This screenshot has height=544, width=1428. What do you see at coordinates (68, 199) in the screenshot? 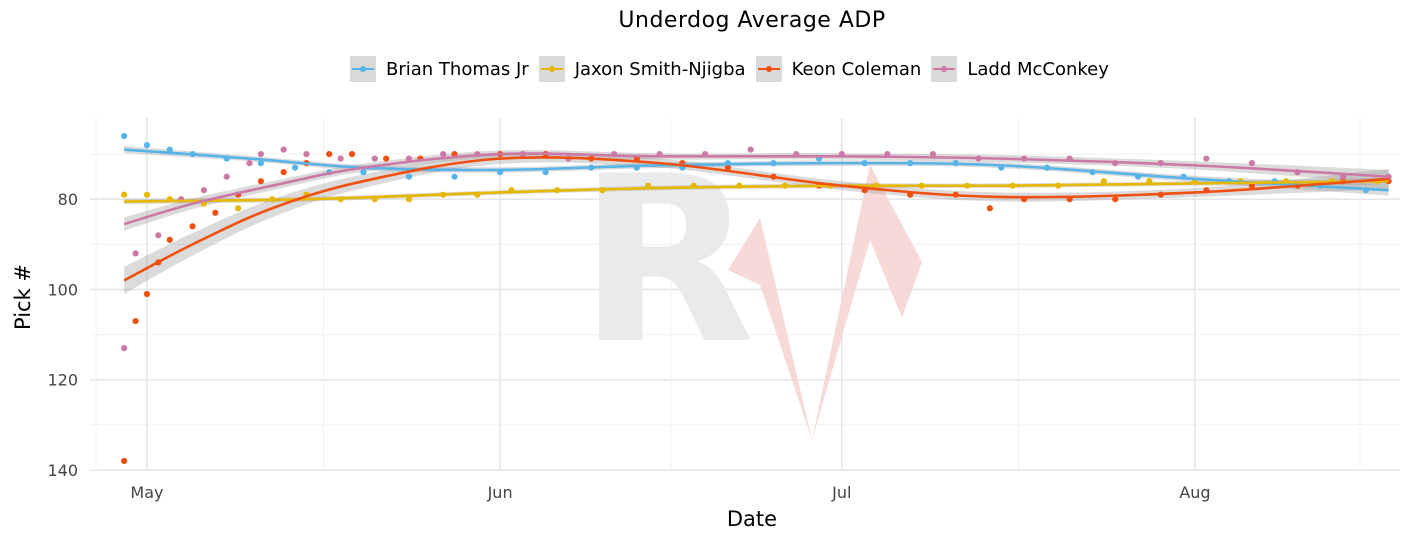
I see `y-tick-label: 80` at bounding box center [68, 199].